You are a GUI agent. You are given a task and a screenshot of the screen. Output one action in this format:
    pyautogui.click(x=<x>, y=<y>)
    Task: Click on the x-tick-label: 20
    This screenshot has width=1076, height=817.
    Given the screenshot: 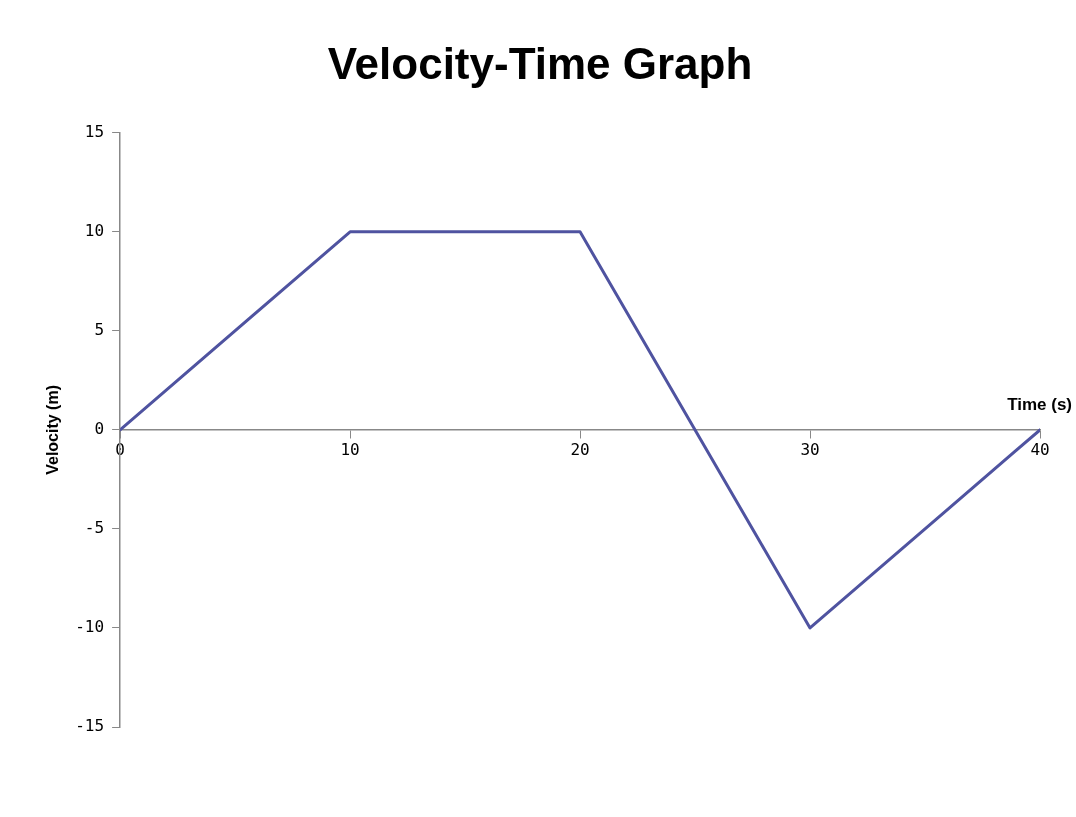 What is the action you would take?
    pyautogui.click(x=580, y=449)
    